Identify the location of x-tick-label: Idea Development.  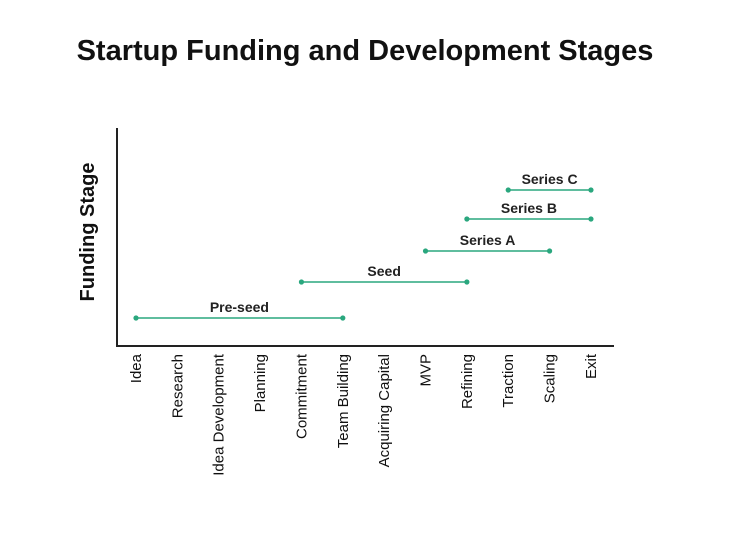
(219, 414).